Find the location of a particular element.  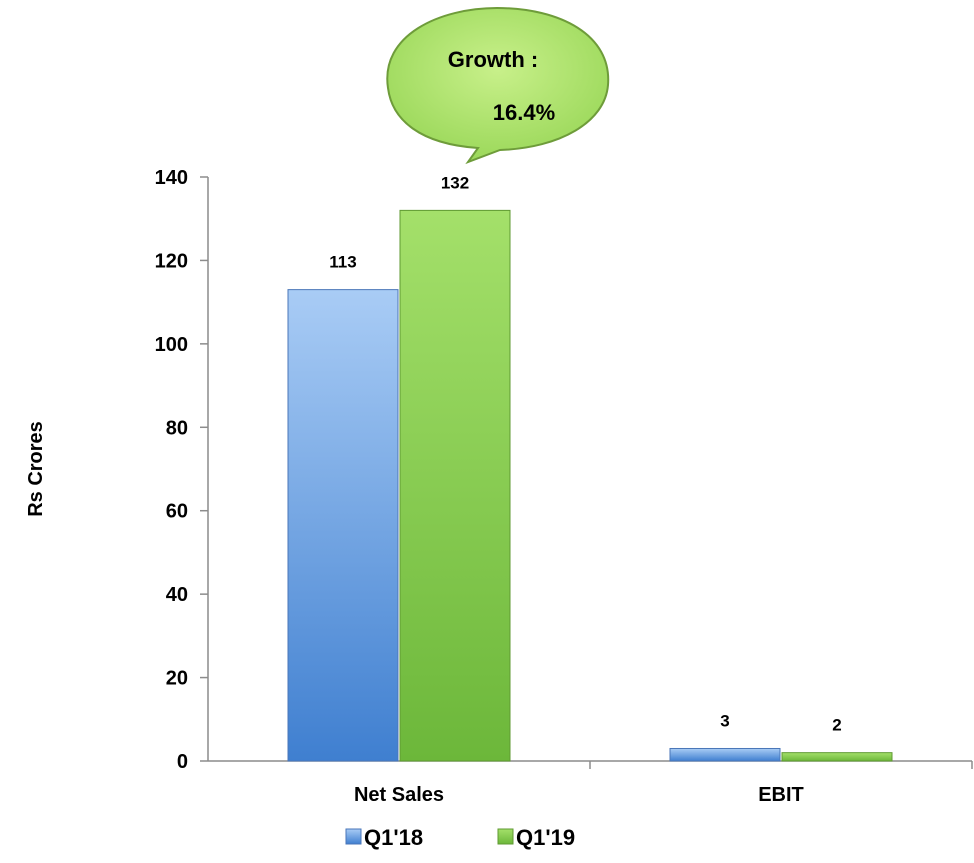

growth-callout: Growth : 16.4% is located at coordinates (498, 85).